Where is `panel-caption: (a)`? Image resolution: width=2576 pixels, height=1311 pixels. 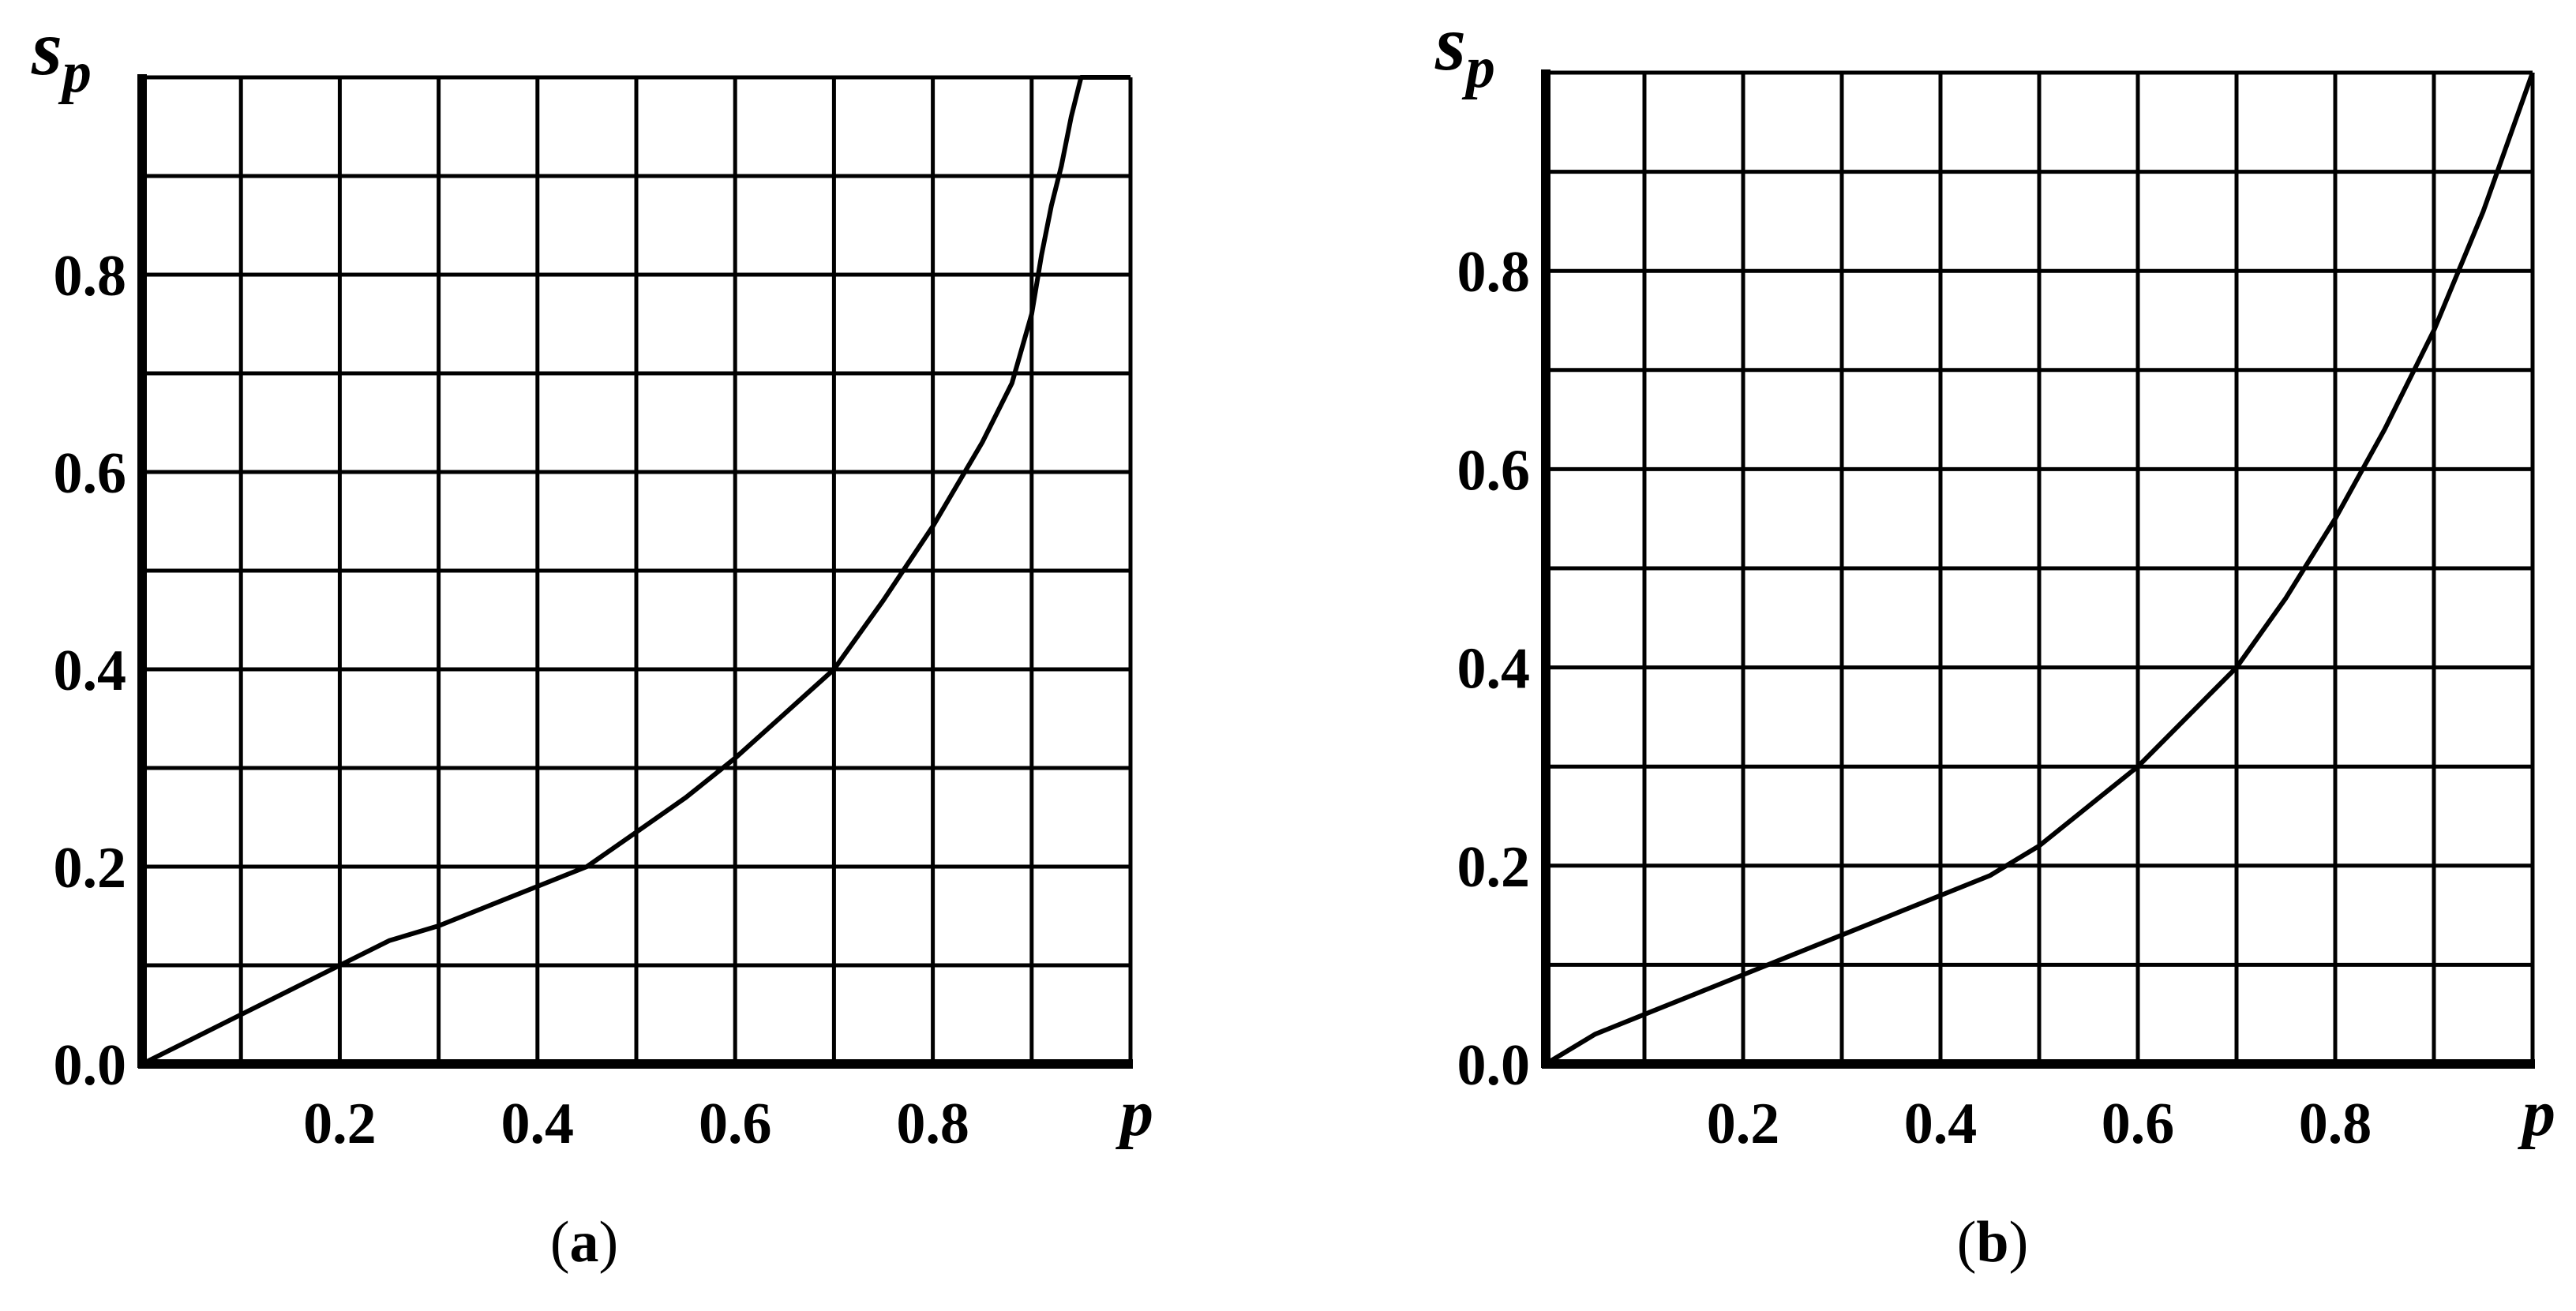
panel-caption: (a) is located at coordinates (584, 1242).